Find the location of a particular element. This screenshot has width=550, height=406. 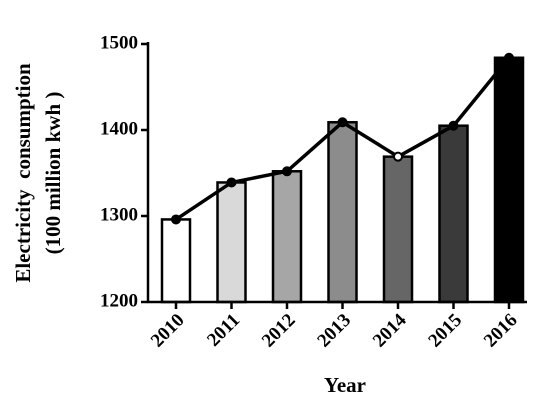

x-tick-label: 2015 is located at coordinates (445, 331).